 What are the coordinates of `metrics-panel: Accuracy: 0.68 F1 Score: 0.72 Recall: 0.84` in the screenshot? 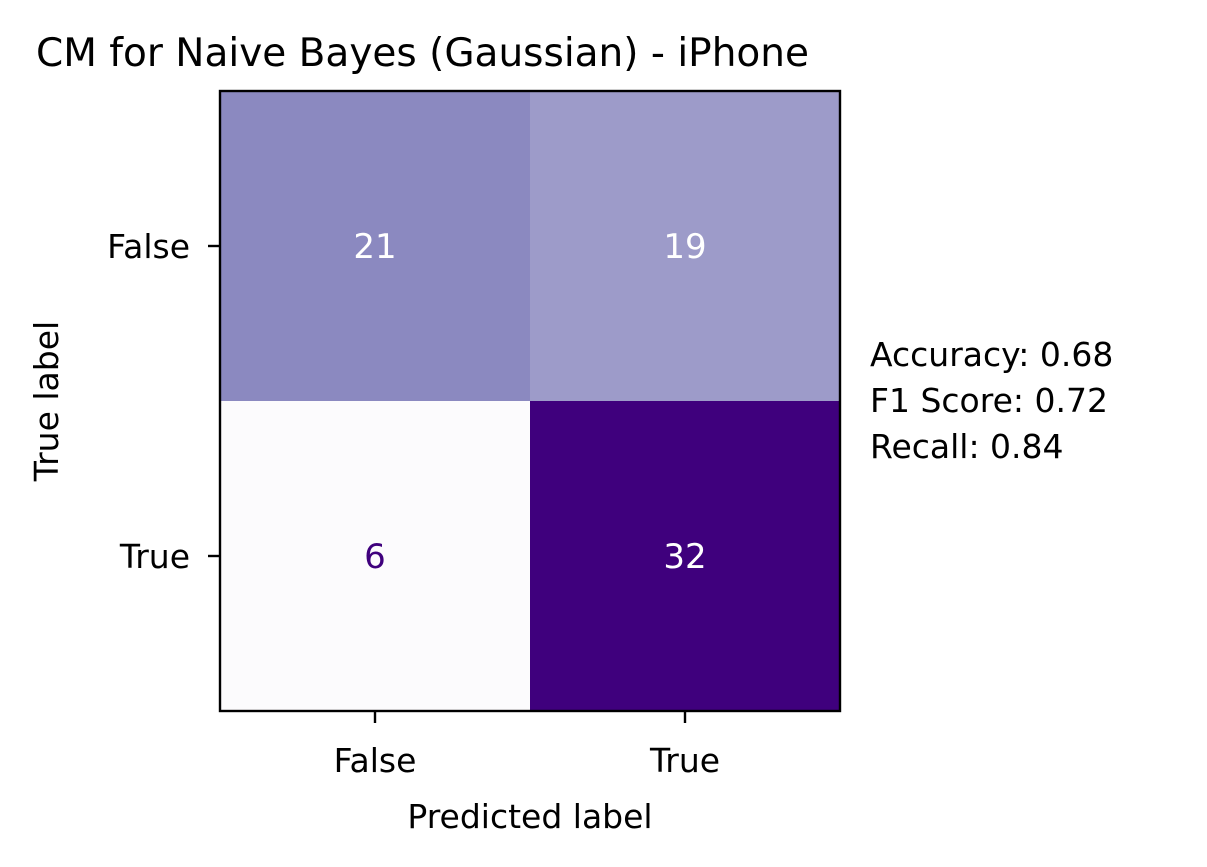 It's located at (991, 400).